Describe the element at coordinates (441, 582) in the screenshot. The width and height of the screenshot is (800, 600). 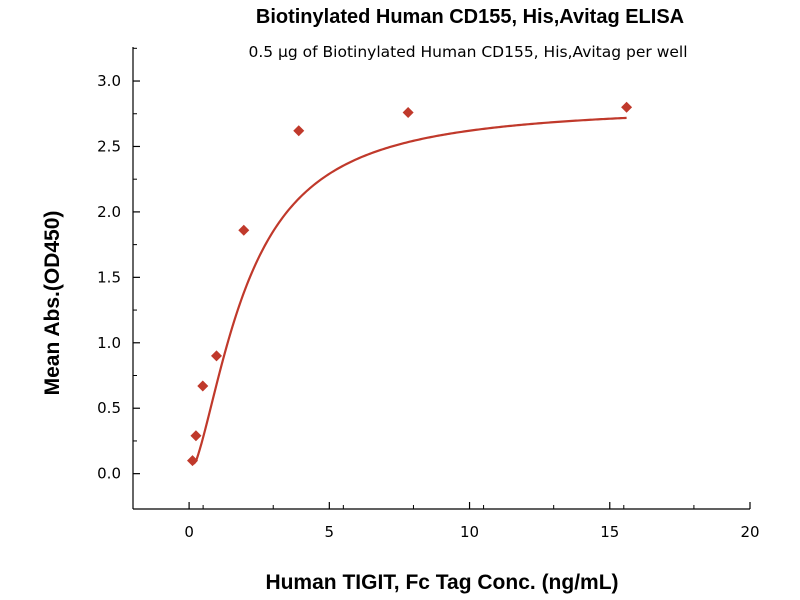
I see `x-axis-label: Human TIGIT, Fc Tag Conc. (ng/mL)` at that location.